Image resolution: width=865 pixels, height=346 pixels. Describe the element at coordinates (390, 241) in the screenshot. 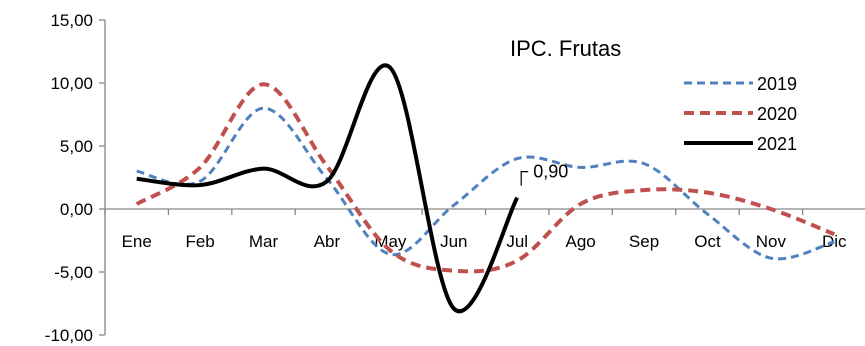

I see `x-tick-label: May` at that location.